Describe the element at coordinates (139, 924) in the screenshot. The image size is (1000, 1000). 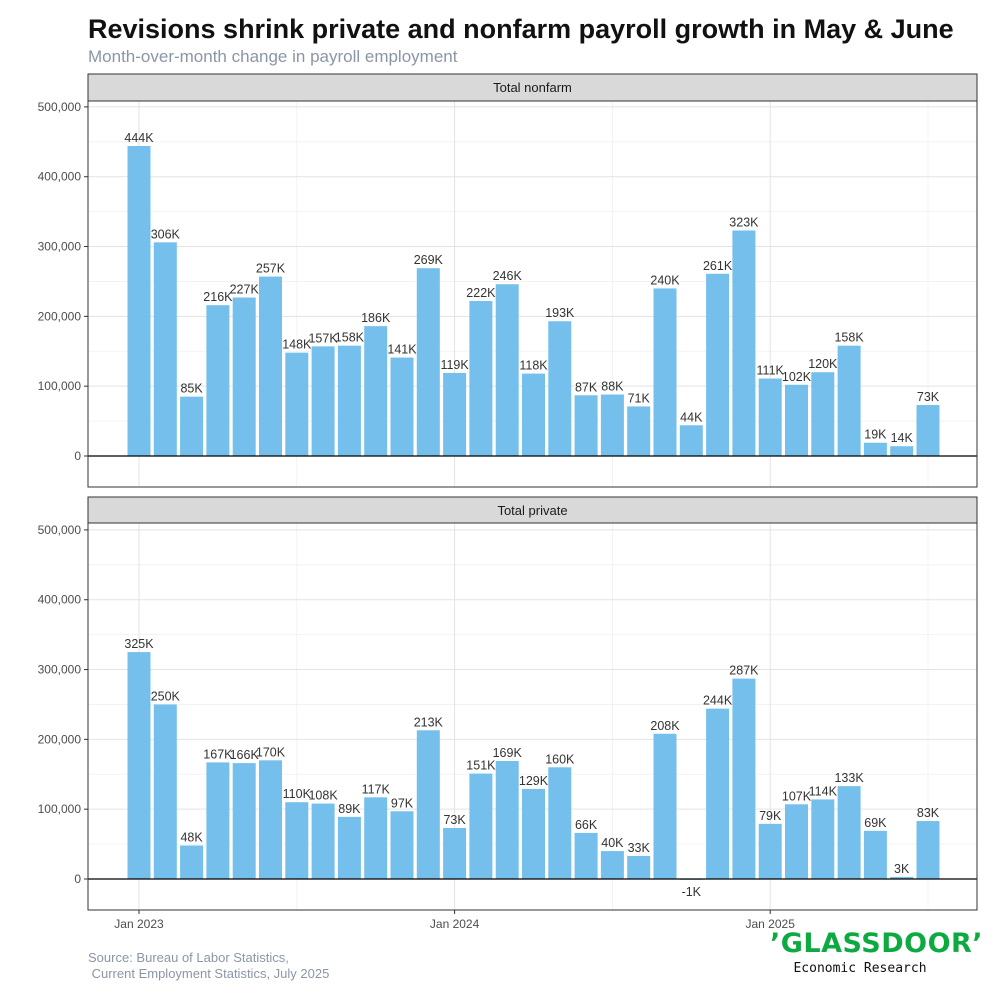
I see `x-tick-label: Jan 2023` at that location.